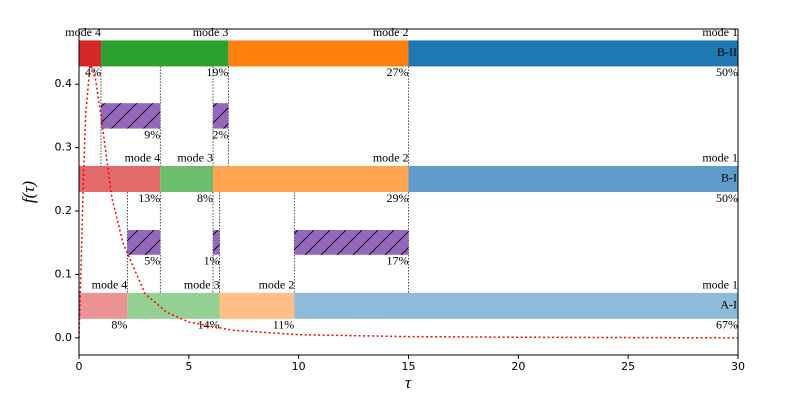  I want to click on y-tick-label: 0.1, so click(64, 273).